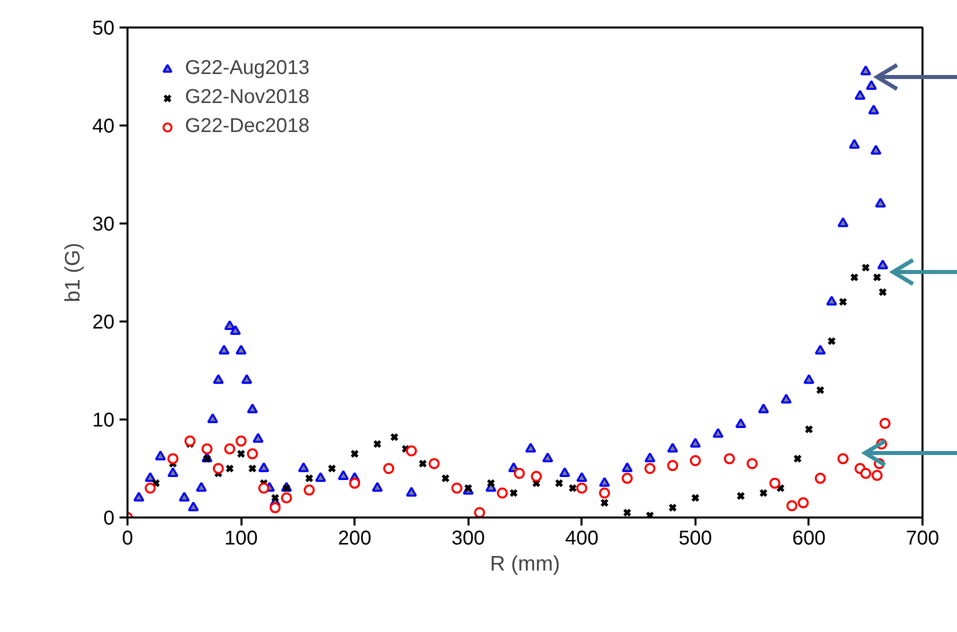 The height and width of the screenshot is (632, 957). What do you see at coordinates (128, 539) in the screenshot?
I see `x-tick-label: 0` at bounding box center [128, 539].